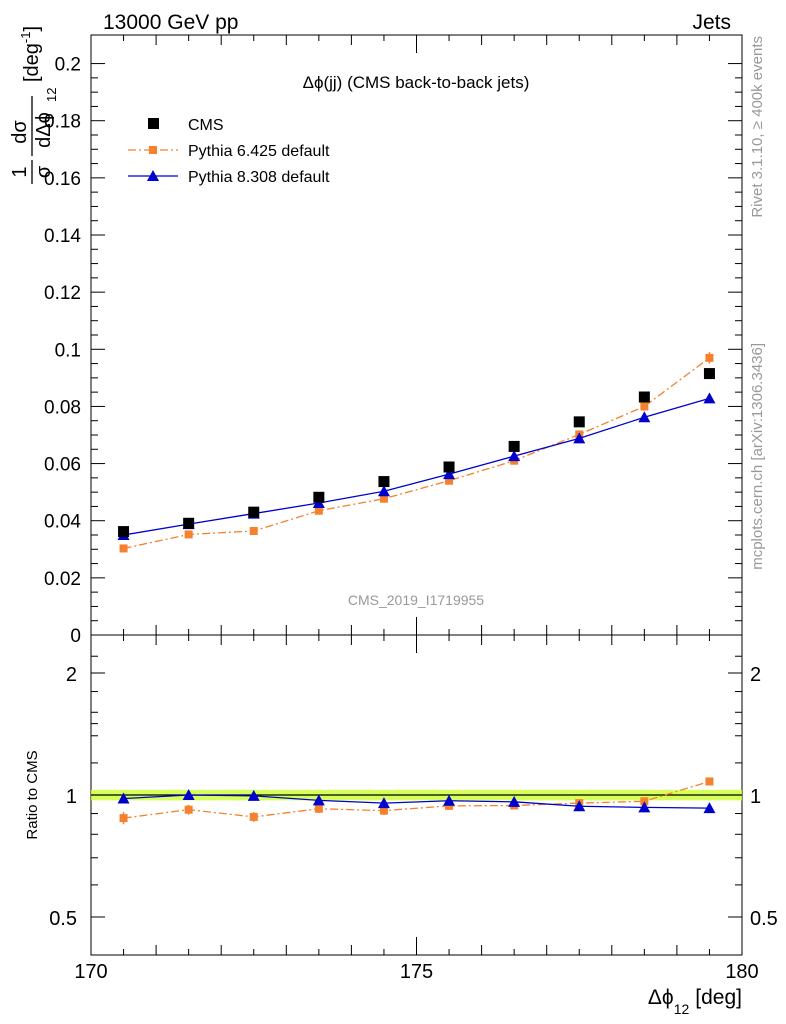 The height and width of the screenshot is (1024, 786). I want to click on ratio-y-axis-label: Ratio to CMS, so click(32, 794).